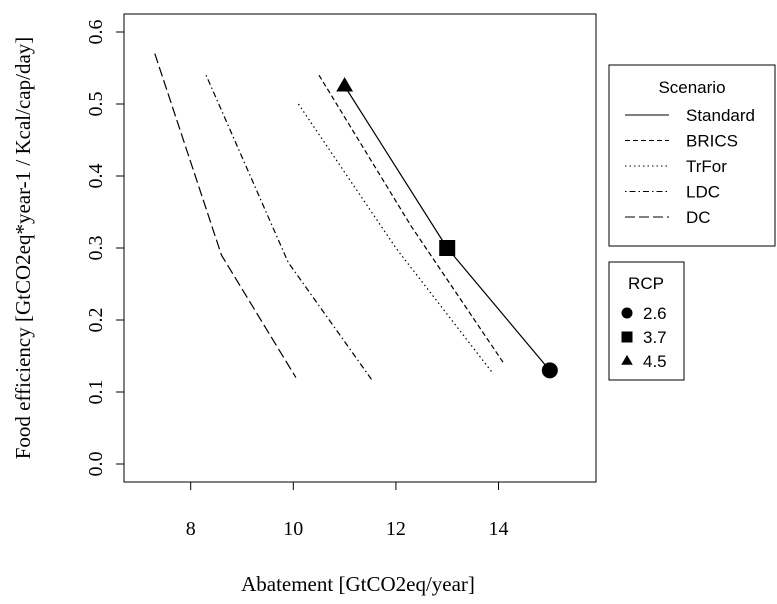  I want to click on series-line-brics, so click(411, 219).